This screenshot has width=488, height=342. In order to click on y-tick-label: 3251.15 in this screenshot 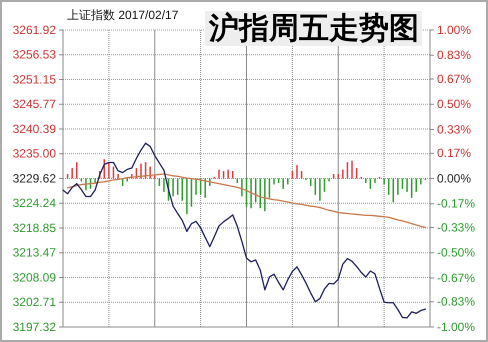, I will do `click(34, 79)`.